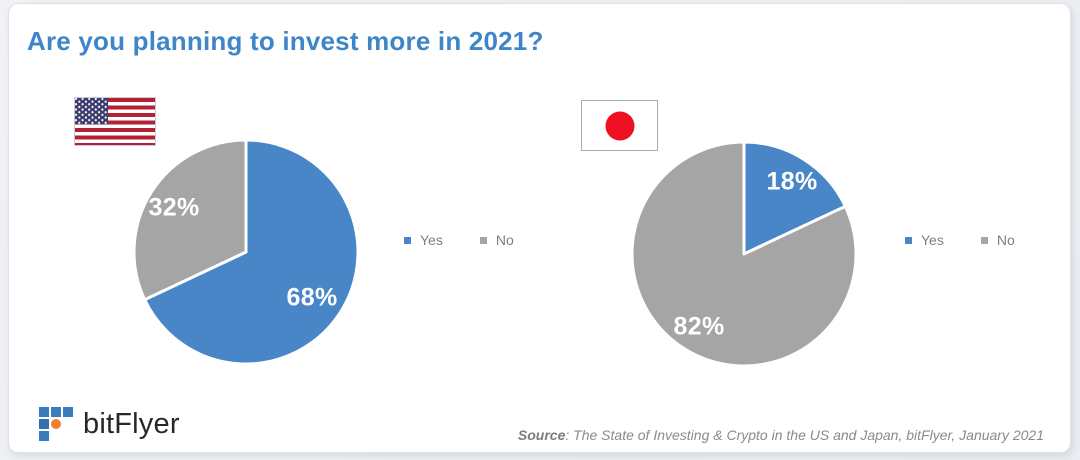 This screenshot has width=1080, height=460. What do you see at coordinates (619, 125) in the screenshot?
I see `japan-flag-icon` at bounding box center [619, 125].